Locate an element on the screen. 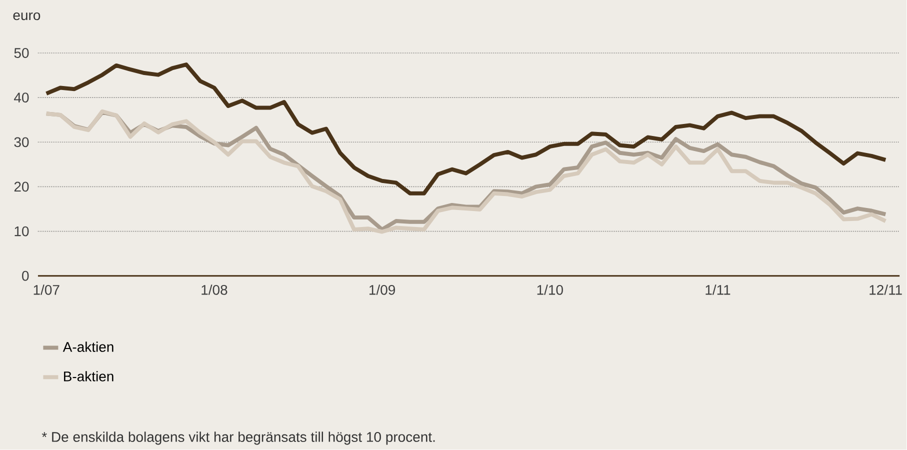  legend-label: A-aktien is located at coordinates (88, 347).